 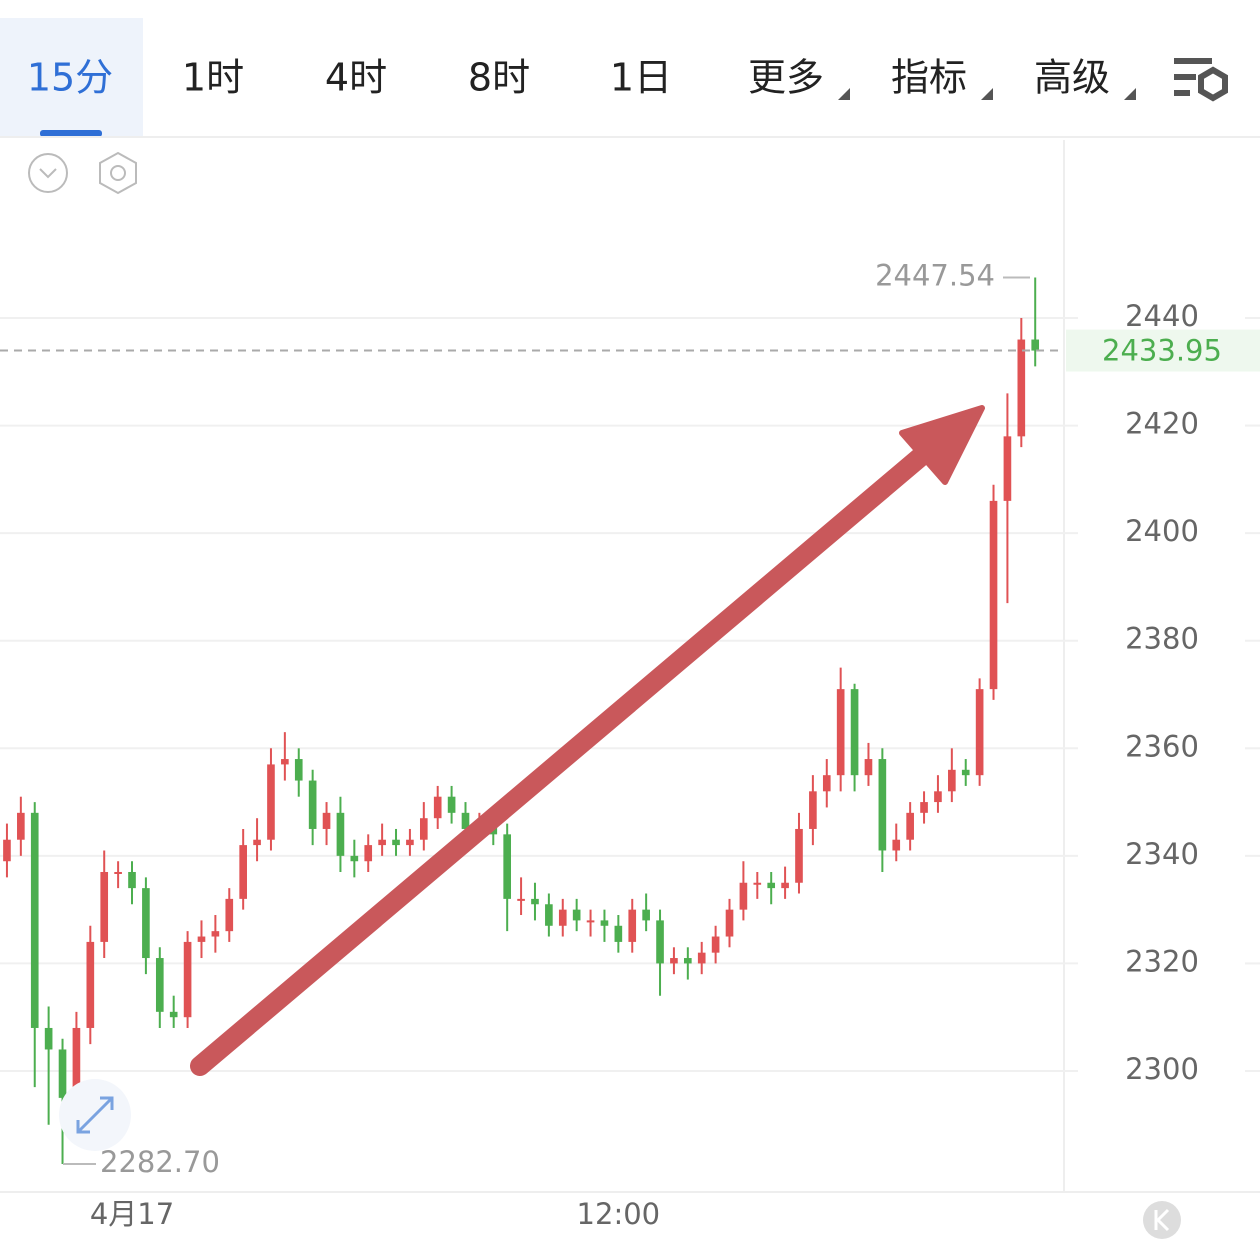 I want to click on collapse-icon, so click(x=48, y=173).